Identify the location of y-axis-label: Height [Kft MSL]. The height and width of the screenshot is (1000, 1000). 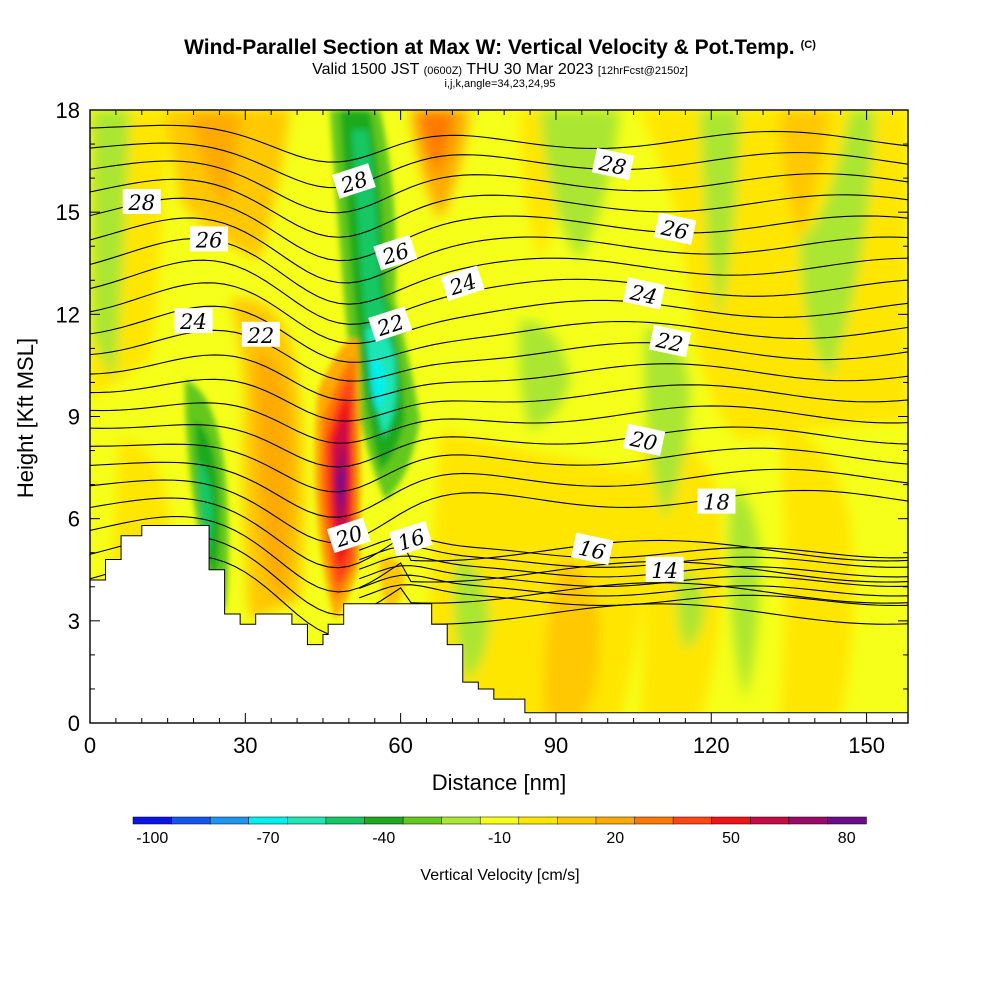
(25, 418).